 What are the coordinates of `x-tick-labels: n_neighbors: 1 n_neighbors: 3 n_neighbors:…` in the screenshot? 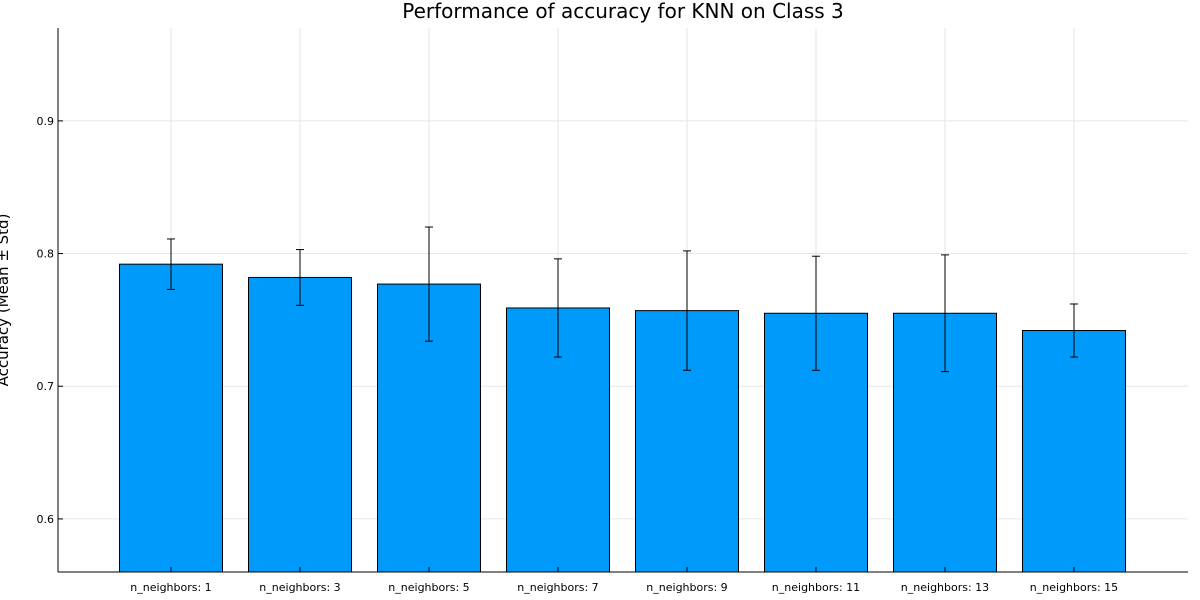 It's located at (624, 580).